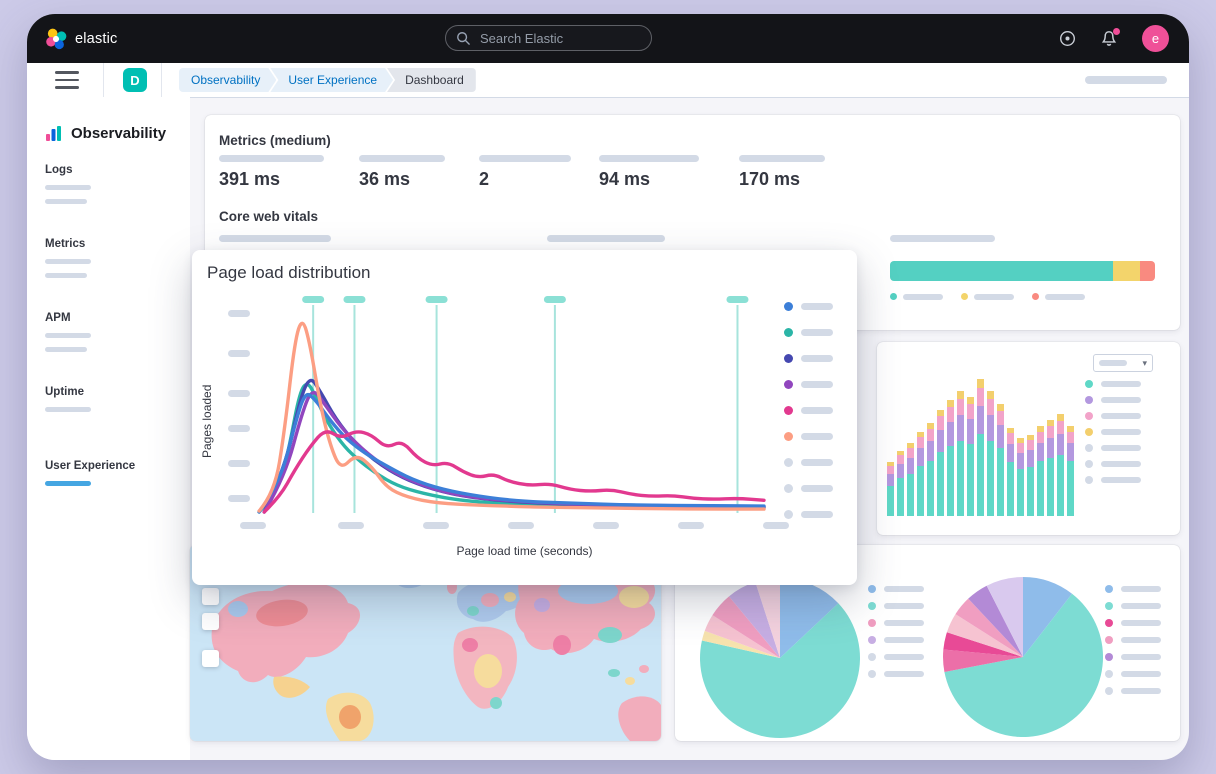 The image size is (1216, 774). What do you see at coordinates (1022, 271) in the screenshot?
I see `core-web-vitals-bar` at bounding box center [1022, 271].